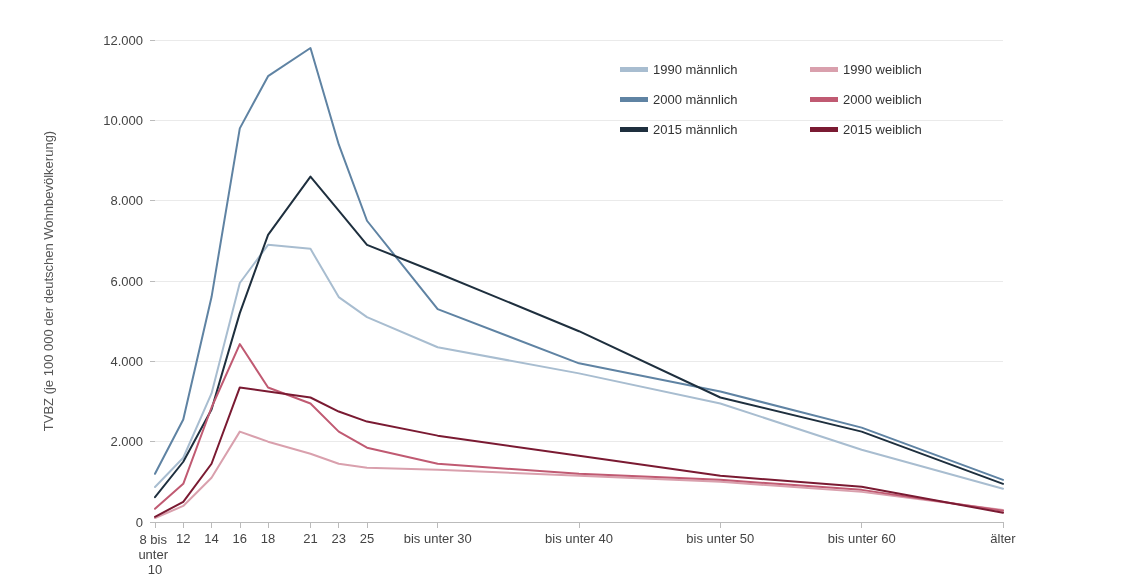 This screenshot has width=1133, height=587. Describe the element at coordinates (310, 538) in the screenshot. I see `x-tick-label: 21` at that location.